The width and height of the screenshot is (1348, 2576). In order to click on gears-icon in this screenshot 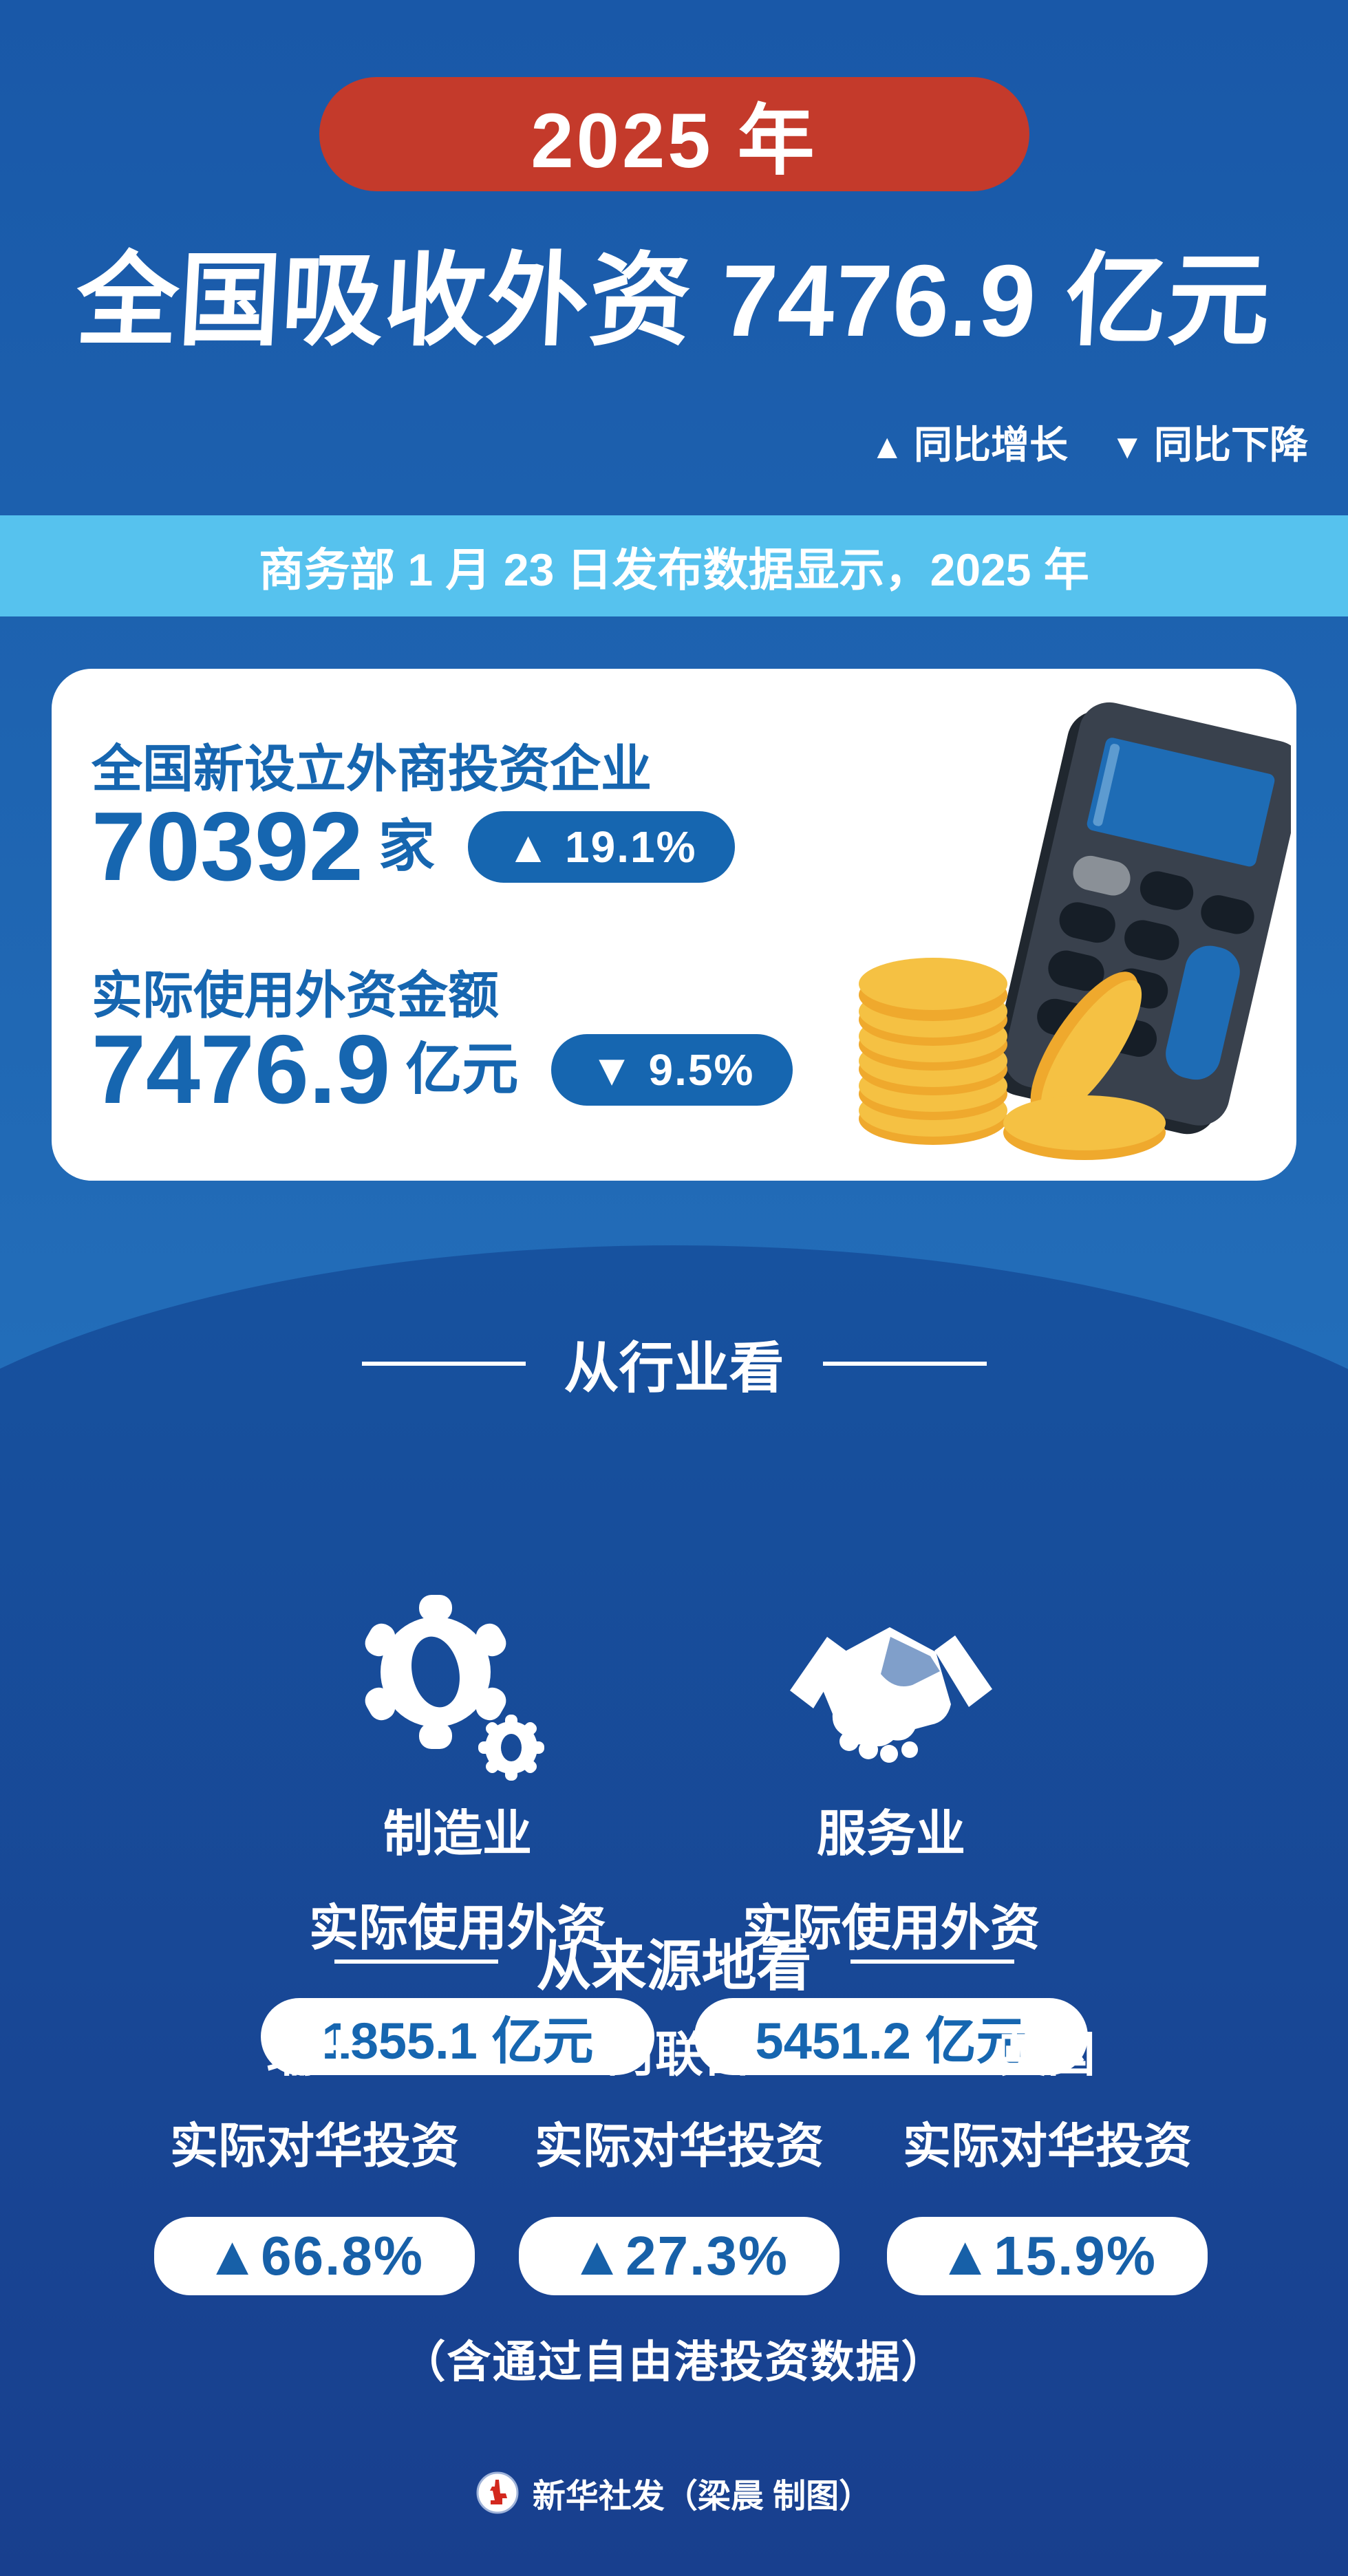, I will do `click(457, 1689)`.